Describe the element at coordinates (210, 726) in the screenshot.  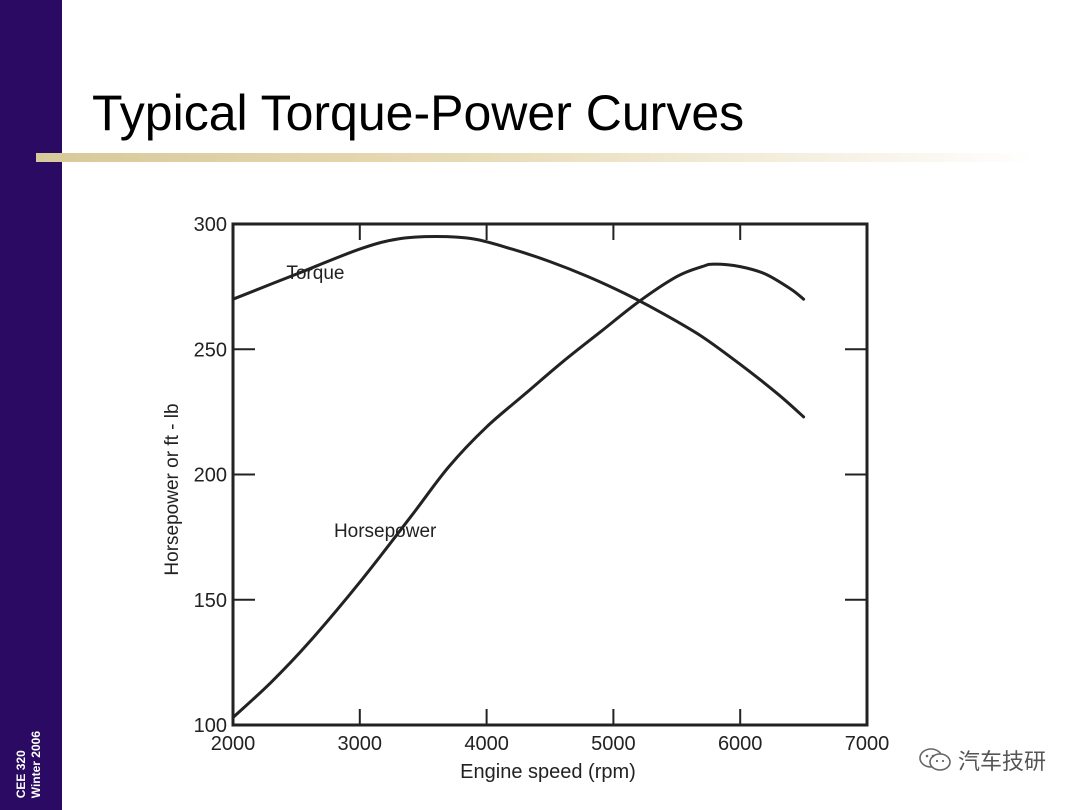
I see `y-tick-label: 100` at that location.